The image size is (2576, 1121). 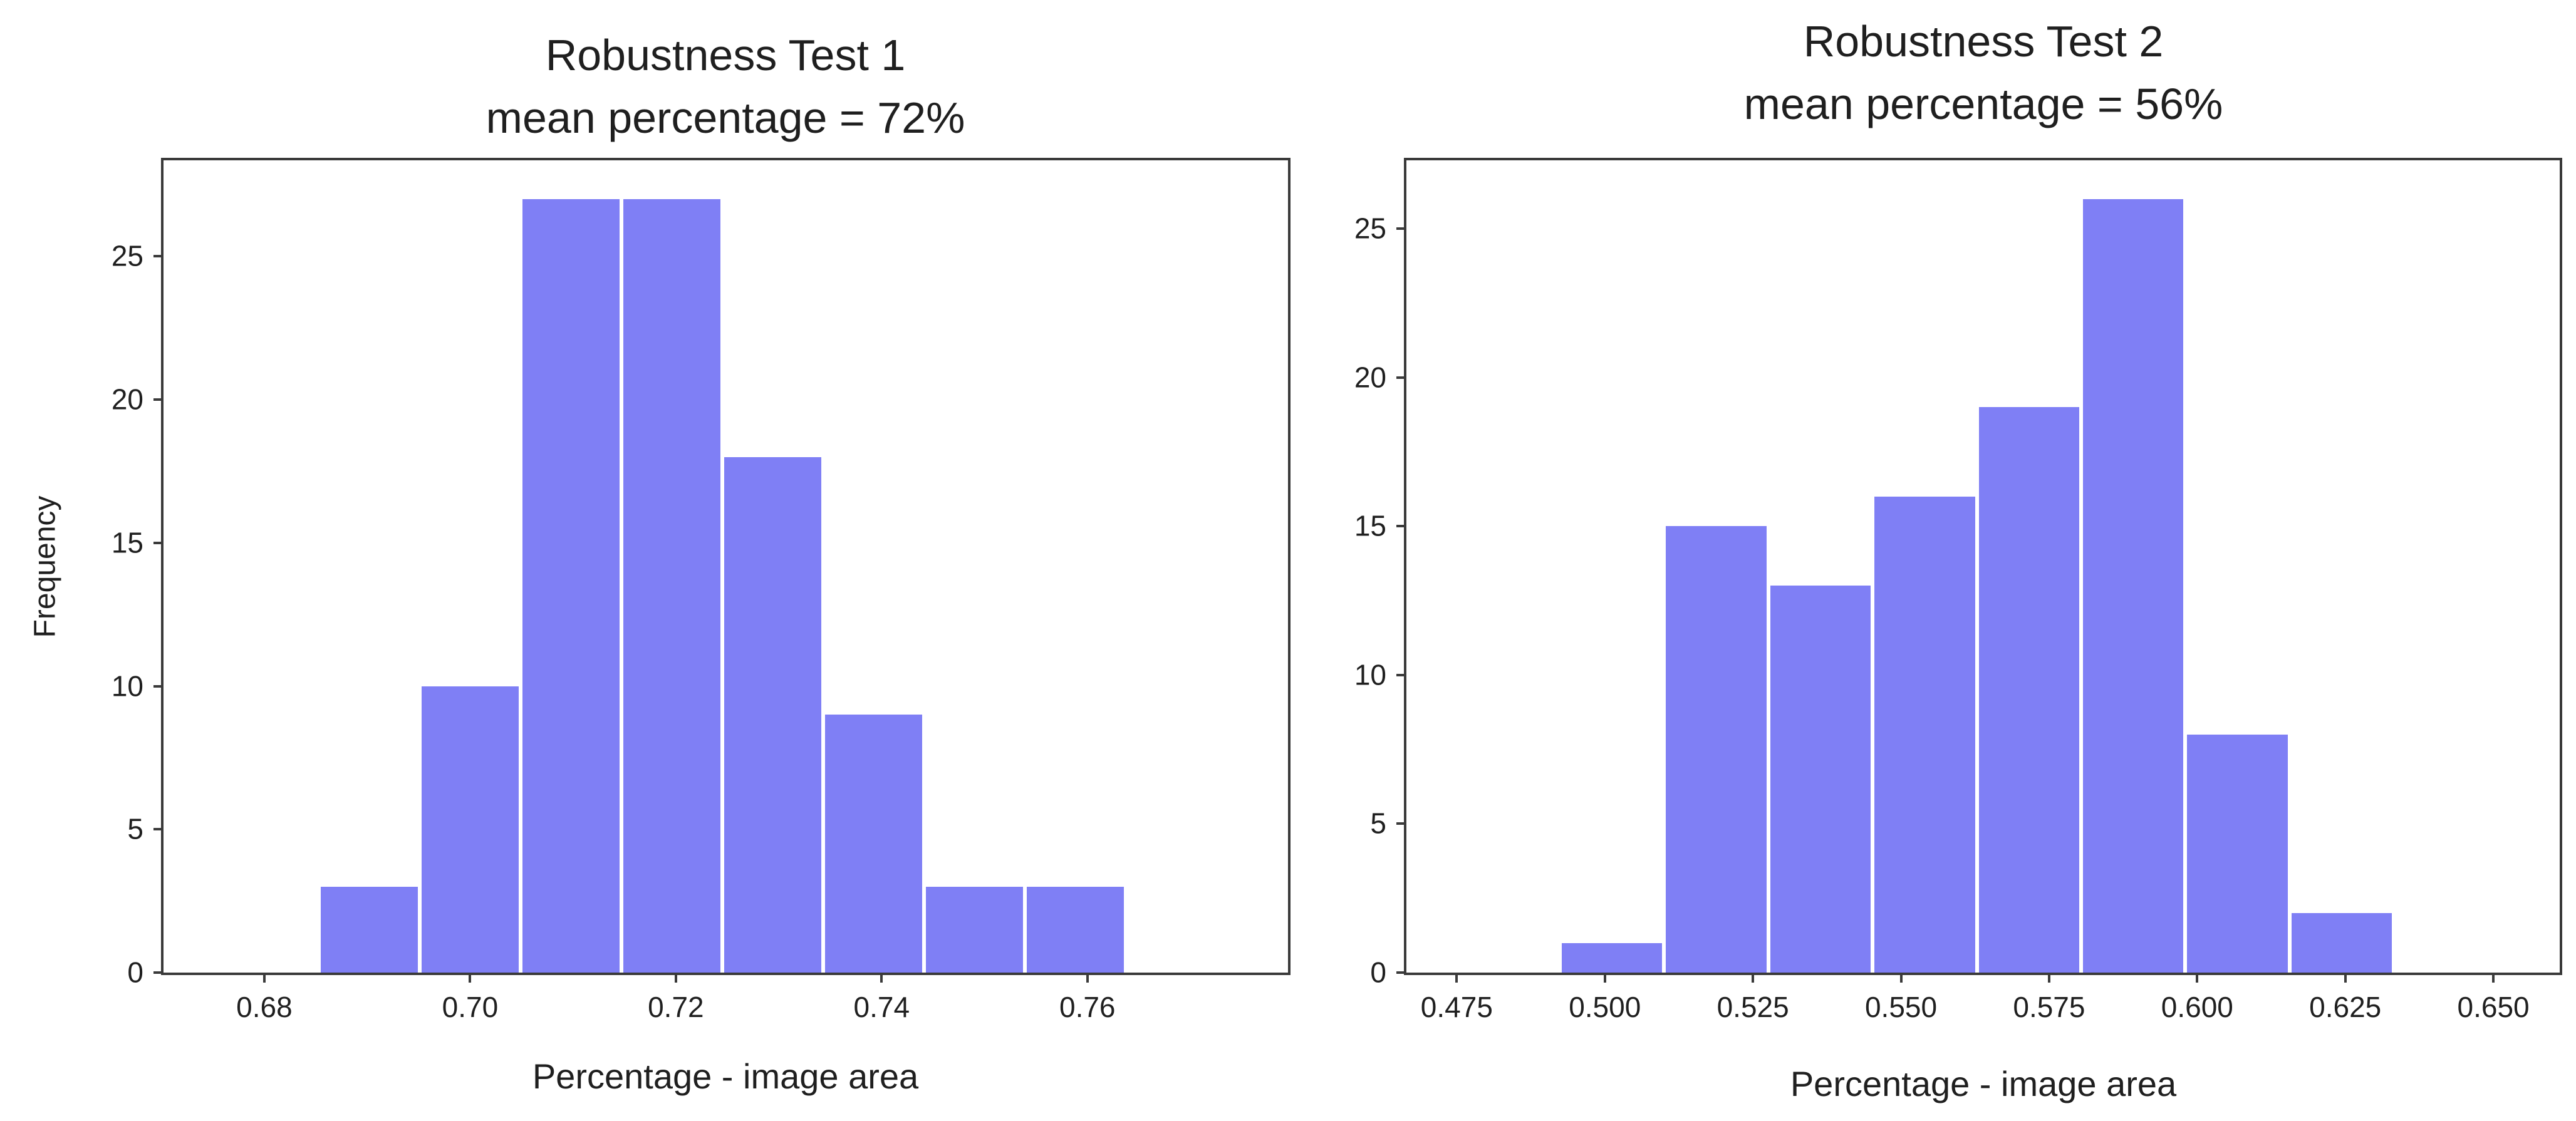 What do you see at coordinates (676, 1007) in the screenshot?
I see `x-tick-label: 0.72` at bounding box center [676, 1007].